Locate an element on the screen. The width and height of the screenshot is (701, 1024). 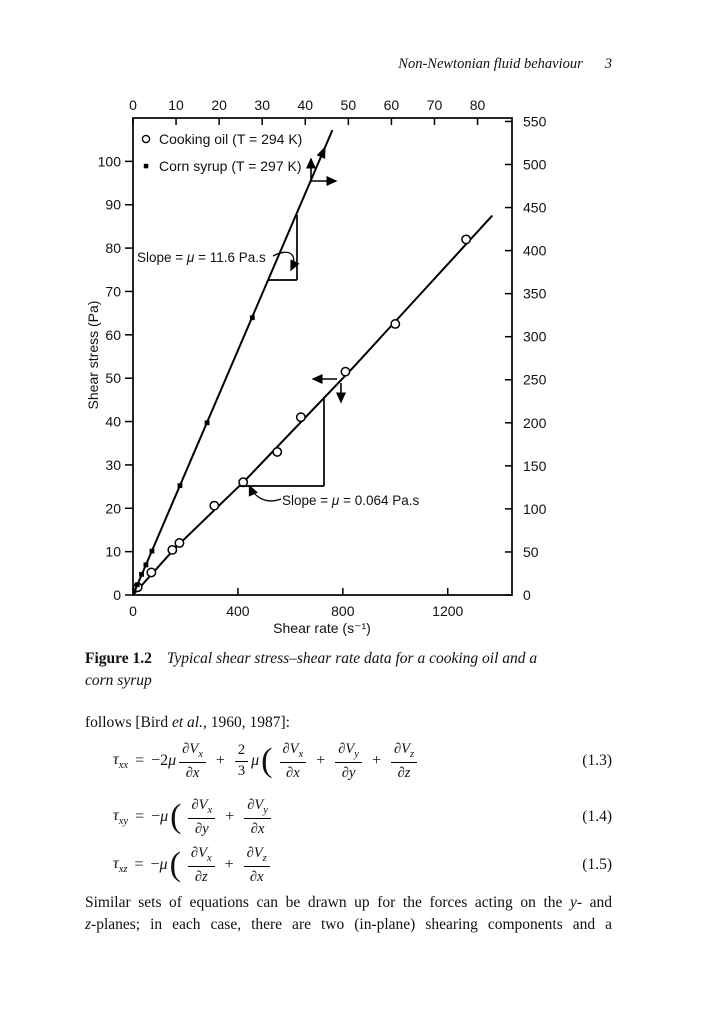
equation-body: τxx = −2 μ ∂Vx ∂x +2 3 μ(∂Vx ∂x + ∂Vy ∂y + ∂Vz ∂z is located at coordinates (266, 761).